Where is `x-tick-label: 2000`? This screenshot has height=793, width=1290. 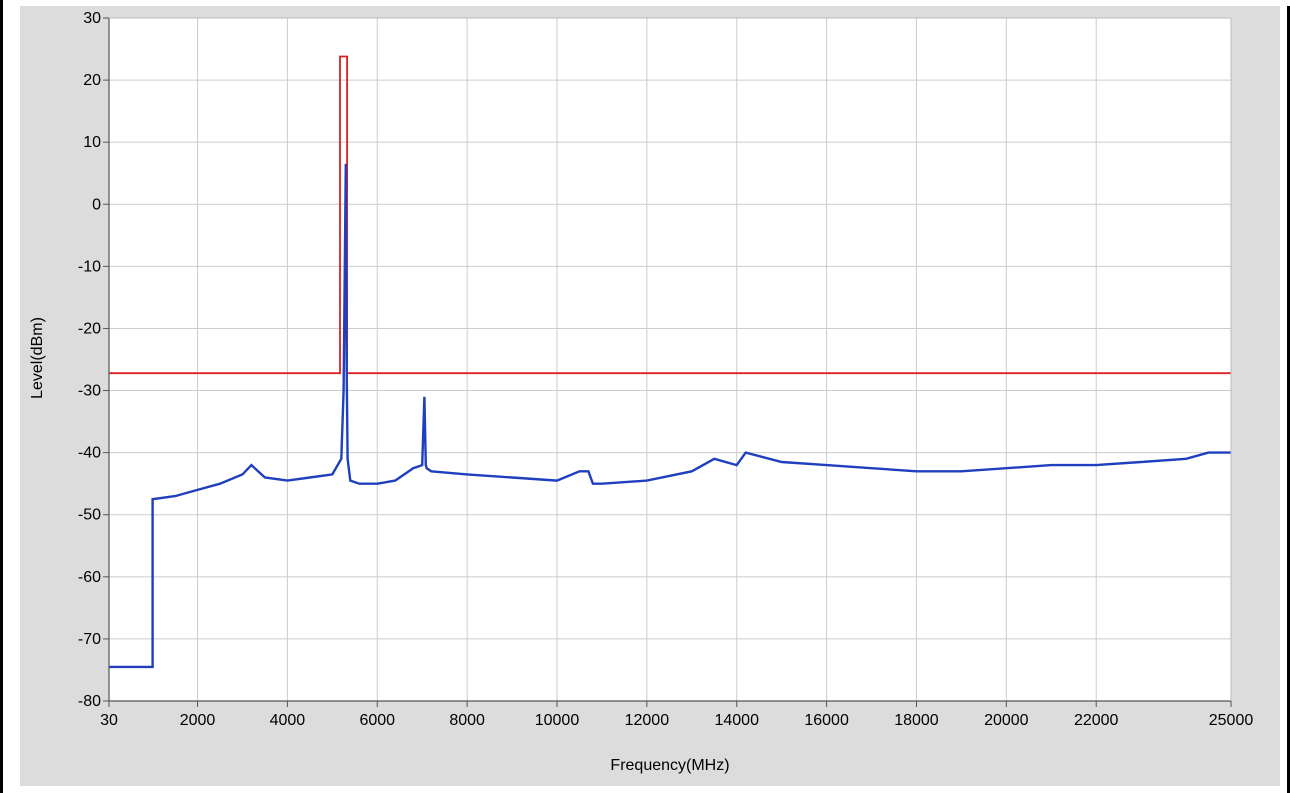 x-tick-label: 2000 is located at coordinates (198, 720).